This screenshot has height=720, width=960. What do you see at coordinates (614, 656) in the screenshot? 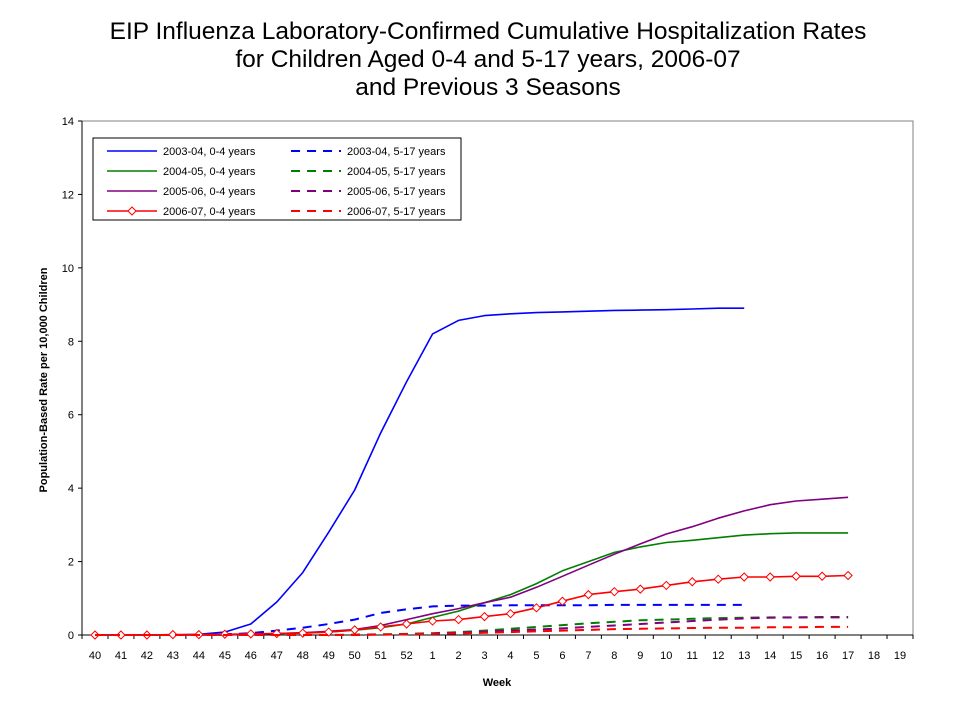
I see `x-tick-label: 8` at bounding box center [614, 656].